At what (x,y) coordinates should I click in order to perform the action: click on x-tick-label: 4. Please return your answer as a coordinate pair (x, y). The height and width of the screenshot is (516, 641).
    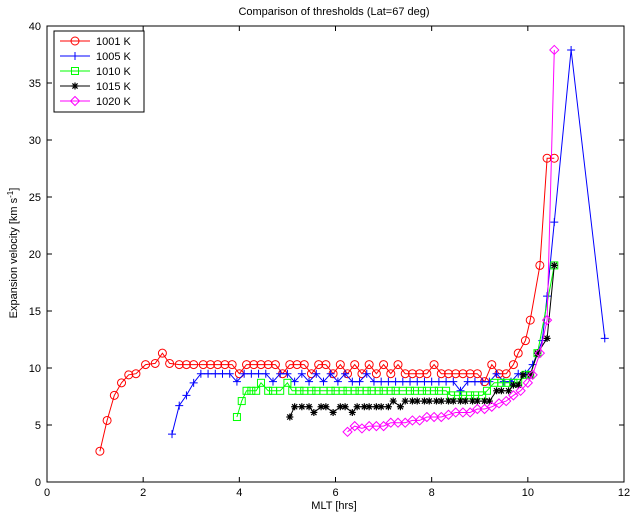
    Looking at the image, I should click on (239, 493).